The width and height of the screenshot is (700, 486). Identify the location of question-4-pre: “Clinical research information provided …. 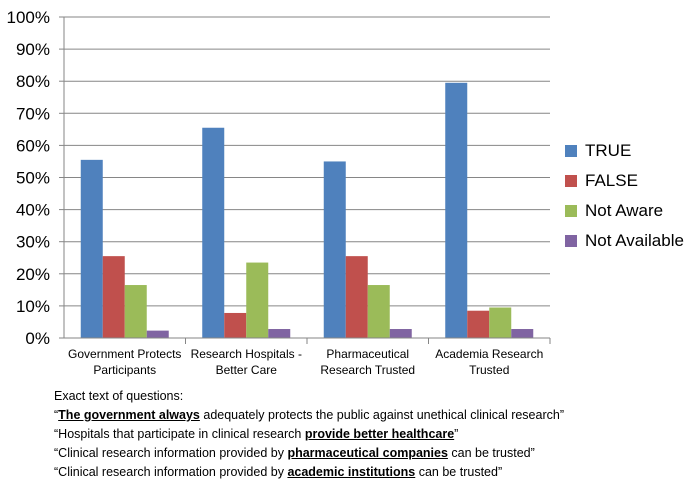
(171, 472).